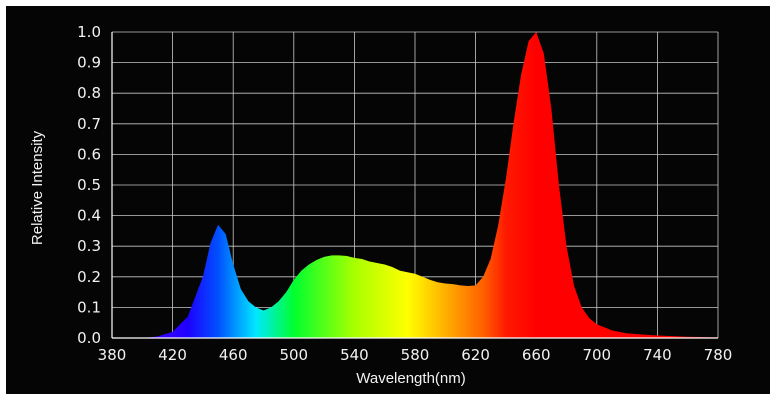 The height and width of the screenshot is (400, 776). I want to click on y-tick-label-0.5: 0.5, so click(89, 185).